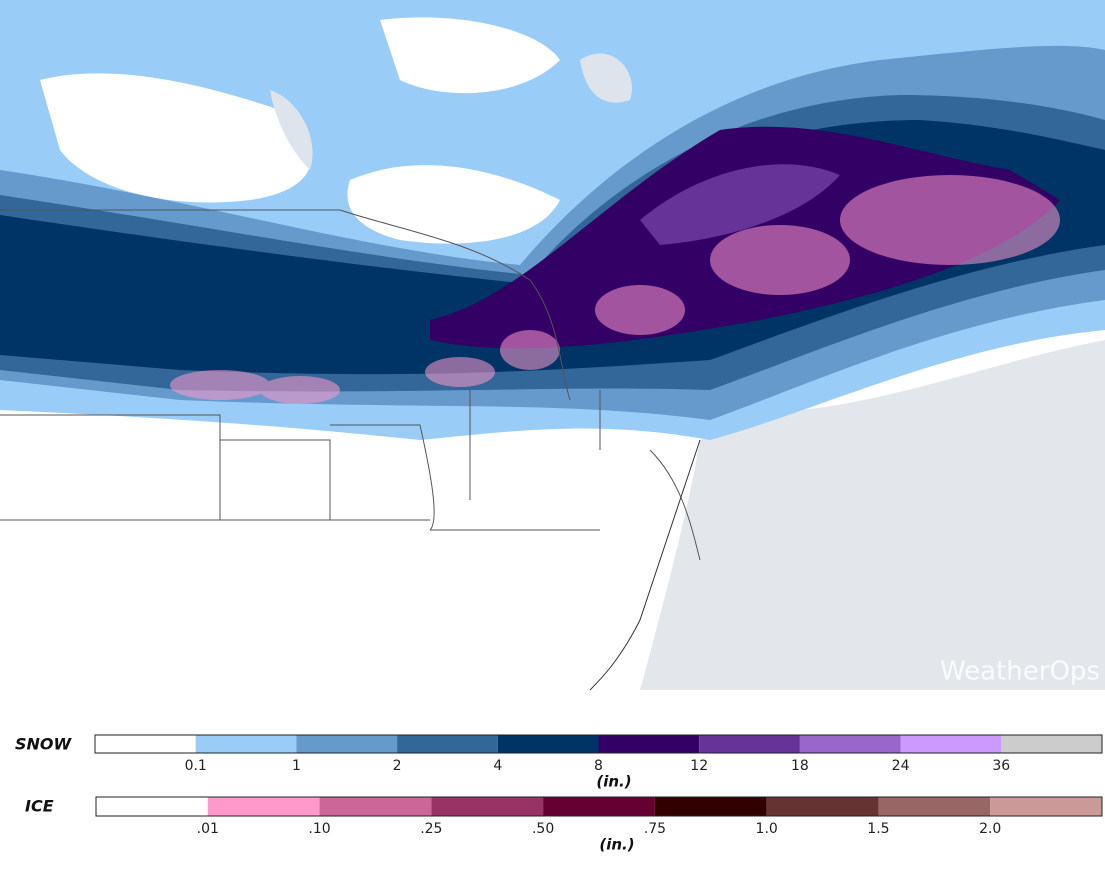  What do you see at coordinates (598, 766) in the screenshot?
I see `legend-label: 8` at bounding box center [598, 766].